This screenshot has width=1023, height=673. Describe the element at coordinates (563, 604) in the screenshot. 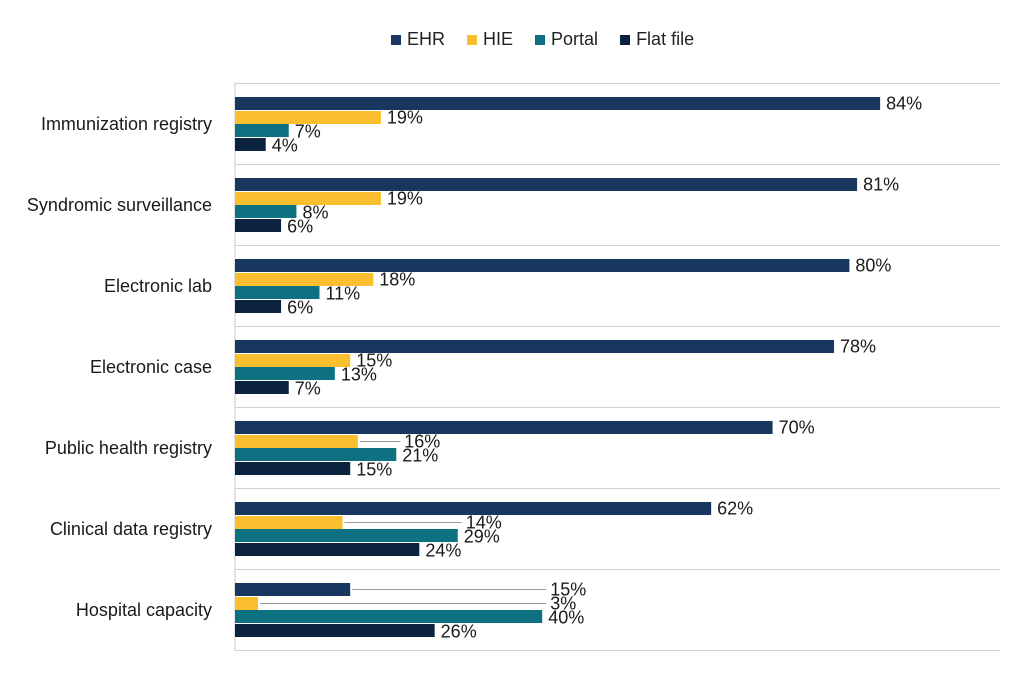

I see `data-label: 3%` at that location.